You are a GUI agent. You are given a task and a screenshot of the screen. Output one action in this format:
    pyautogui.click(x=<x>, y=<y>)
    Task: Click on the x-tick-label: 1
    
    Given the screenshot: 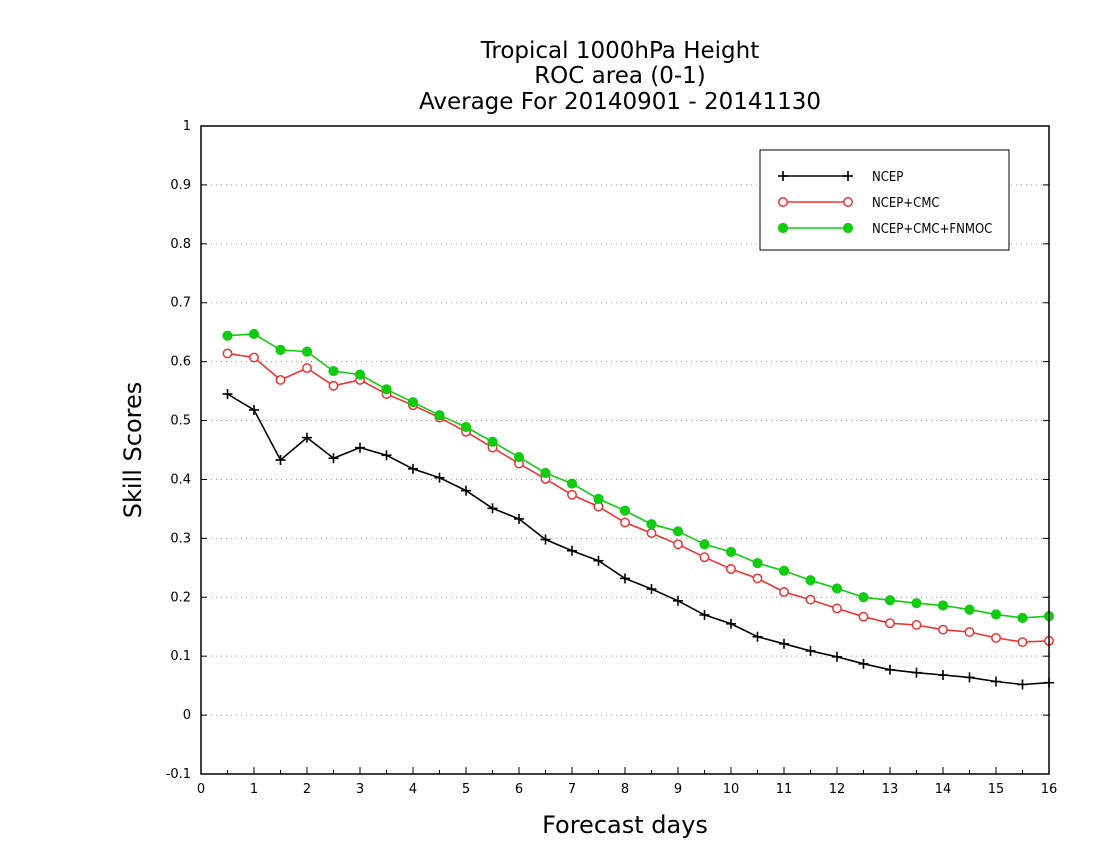 What is the action you would take?
    pyautogui.click(x=254, y=789)
    